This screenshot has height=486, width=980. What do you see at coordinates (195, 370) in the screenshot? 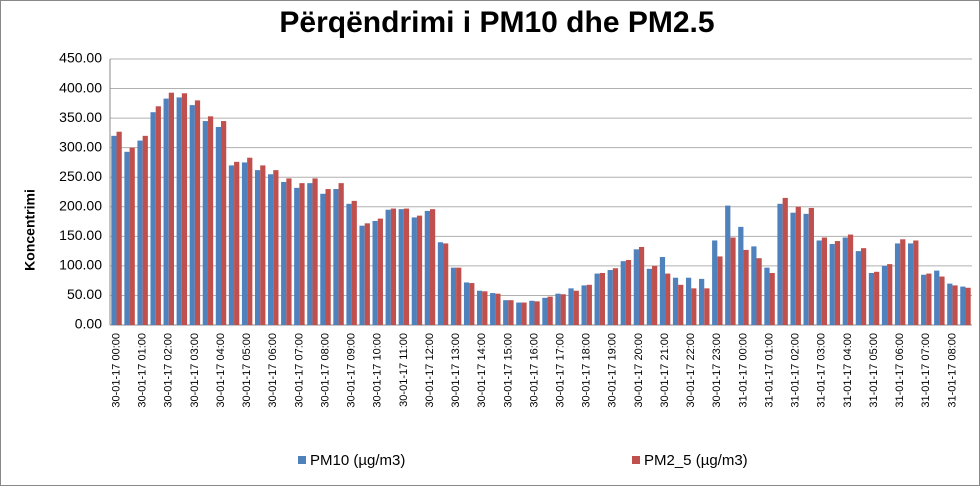
I see `x-tick-label: 30-01-17 03:00` at bounding box center [195, 370].